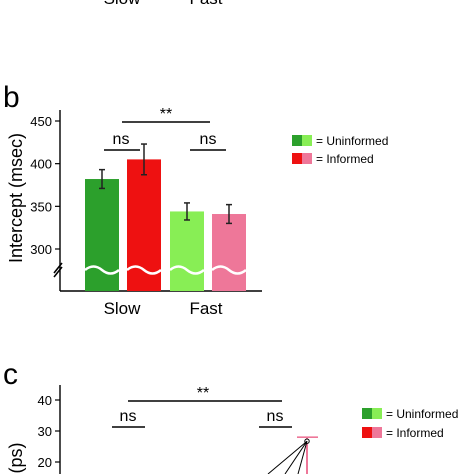 The width and height of the screenshot is (474, 474). What do you see at coordinates (377, 413) in the screenshot?
I see `legend-c-swatch-uninformed-light` at bounding box center [377, 413].